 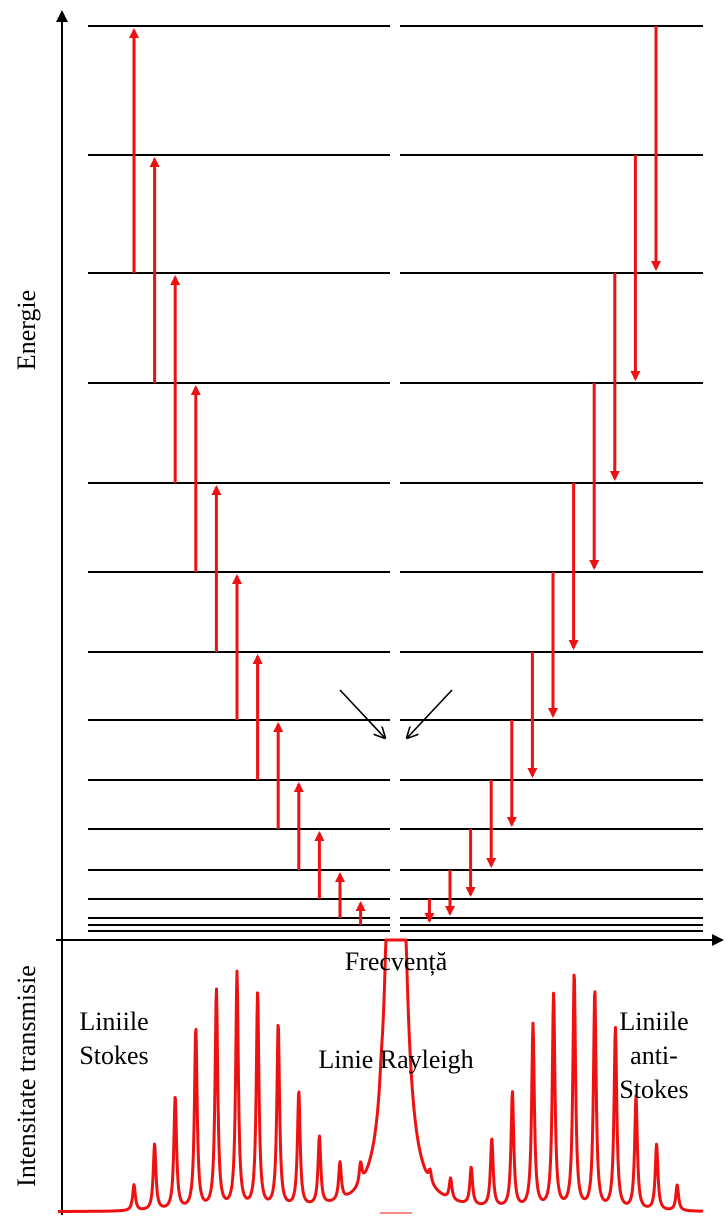 What do you see at coordinates (26, 1076) in the screenshot?
I see `intensity-axis-label: Intensitate transmisie` at bounding box center [26, 1076].